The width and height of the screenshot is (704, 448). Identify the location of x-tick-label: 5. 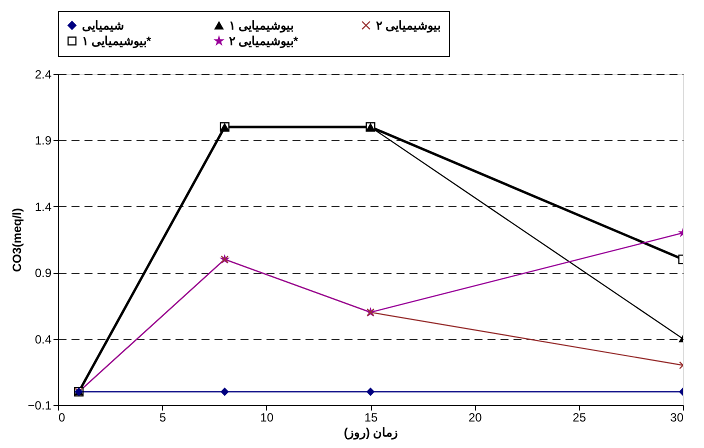
(162, 417).